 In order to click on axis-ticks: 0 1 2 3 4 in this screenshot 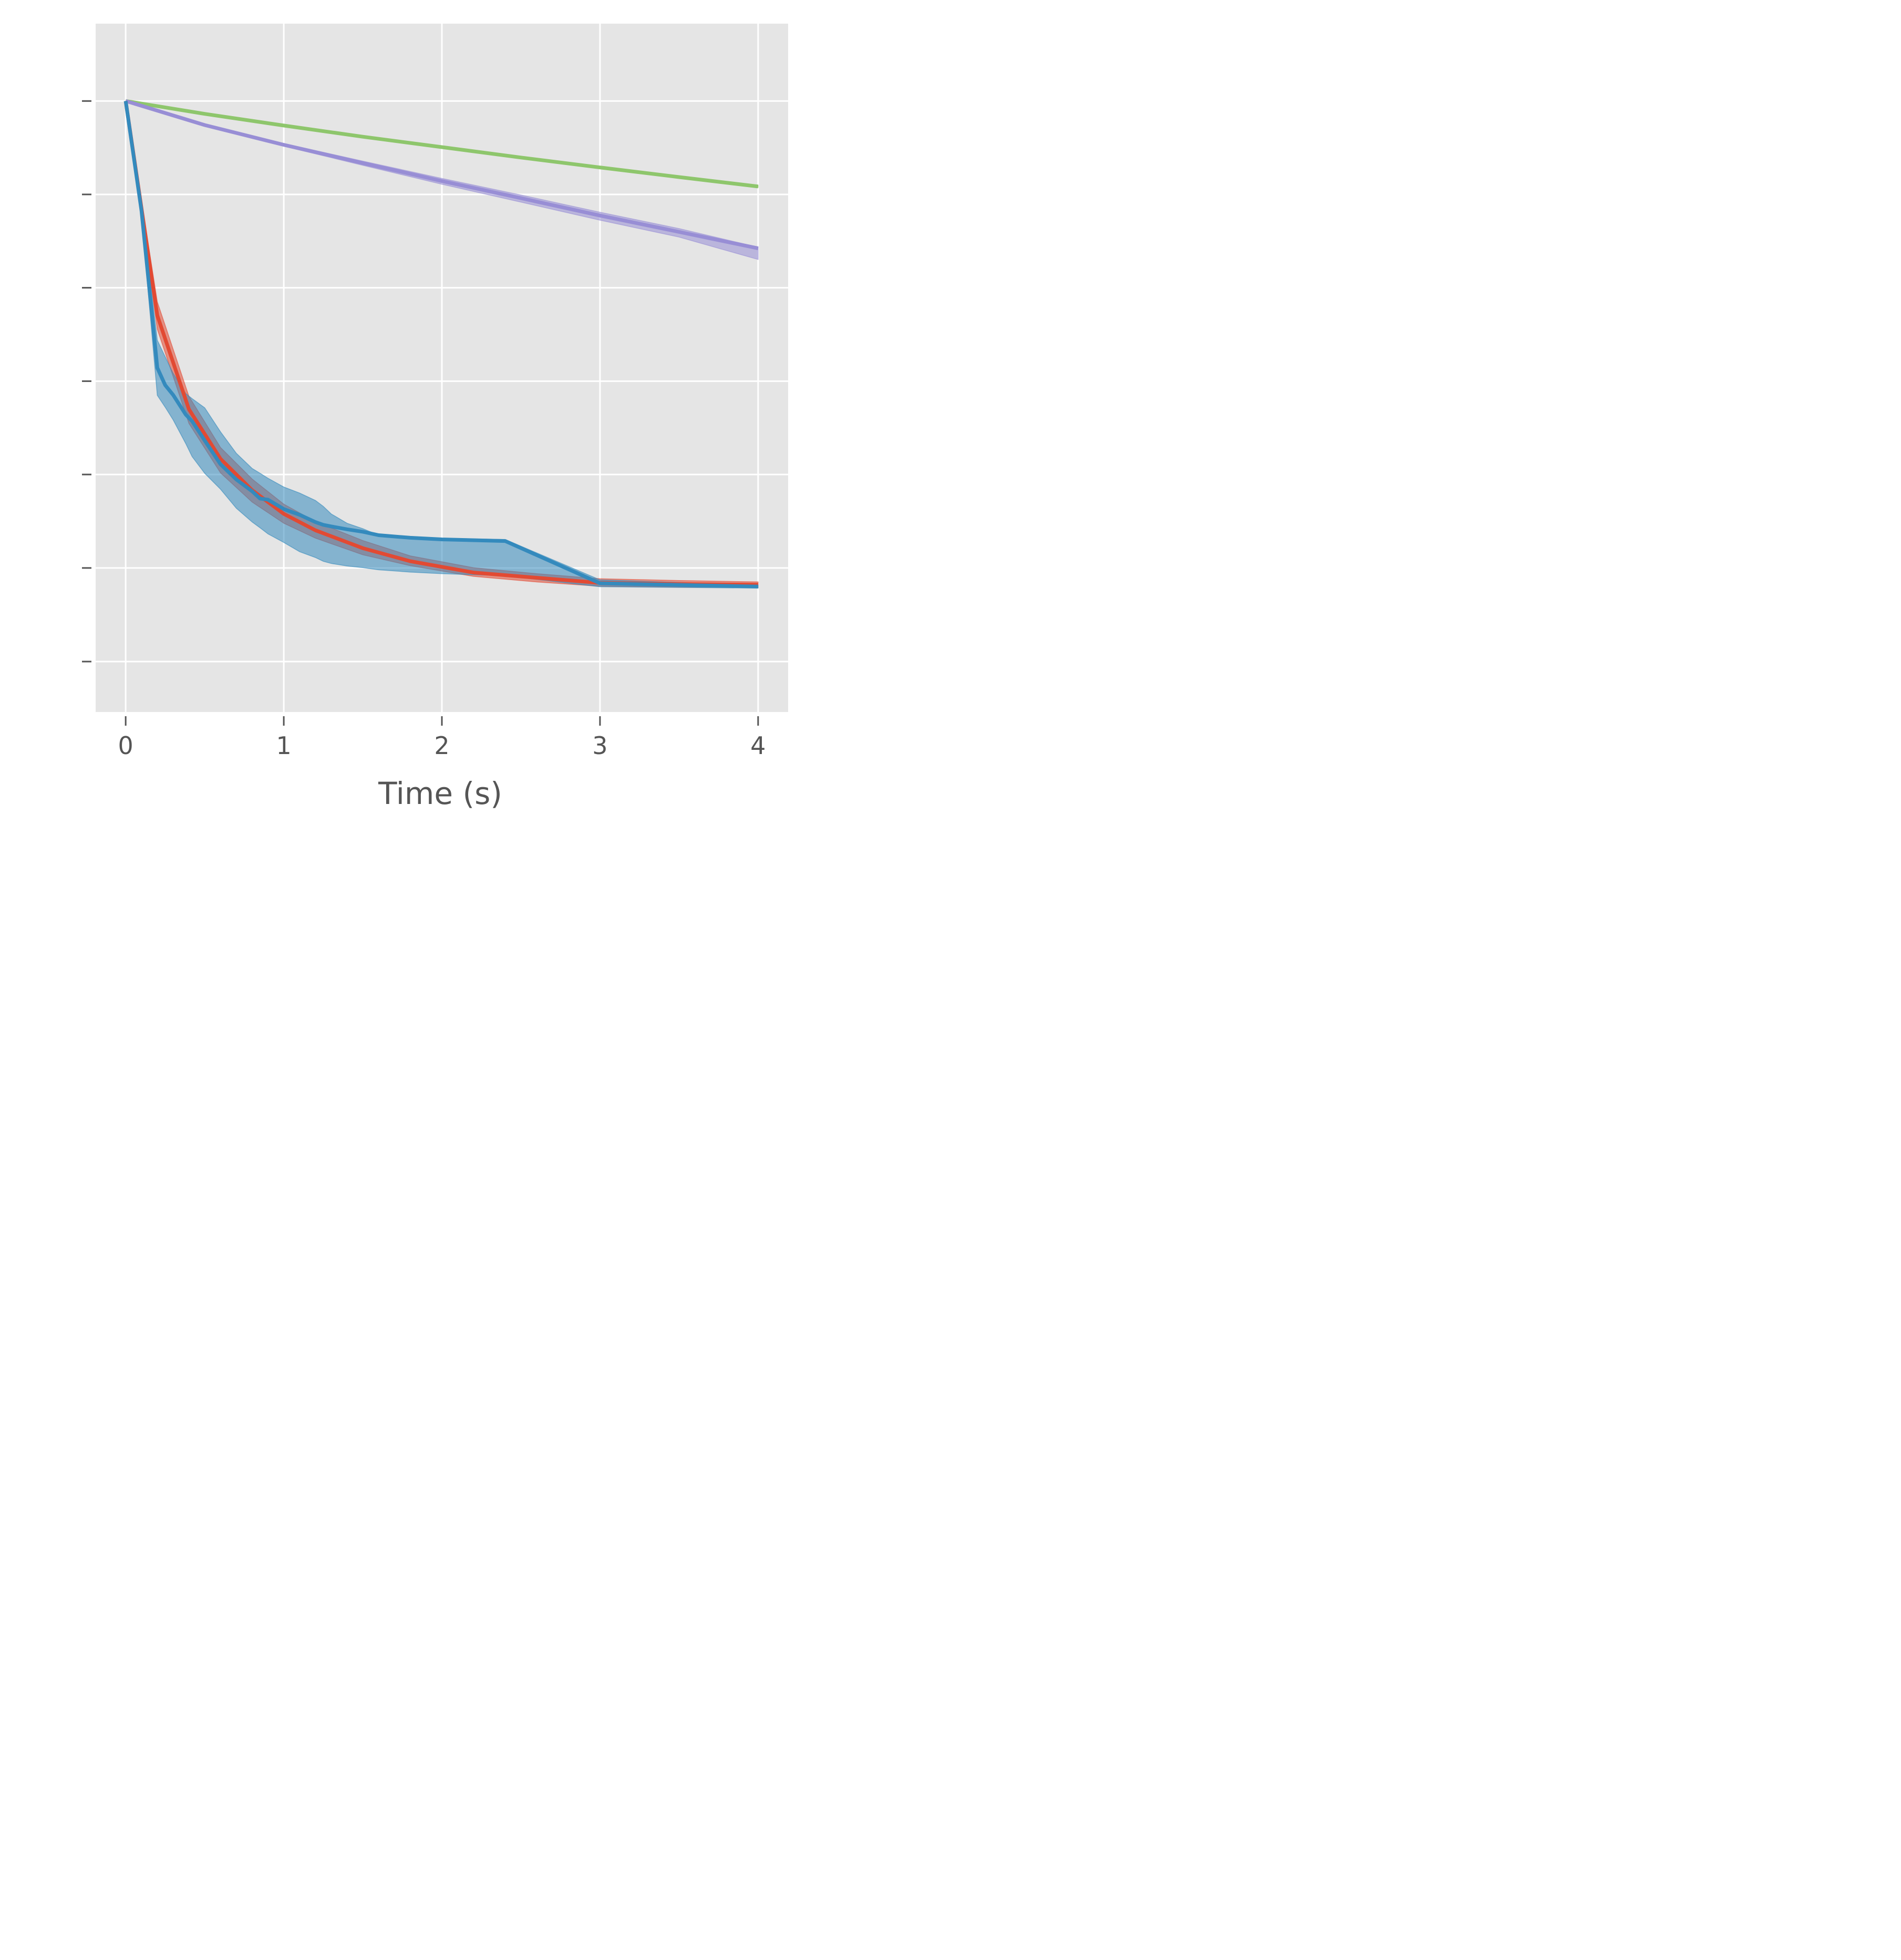, I will do `click(424, 430)`.